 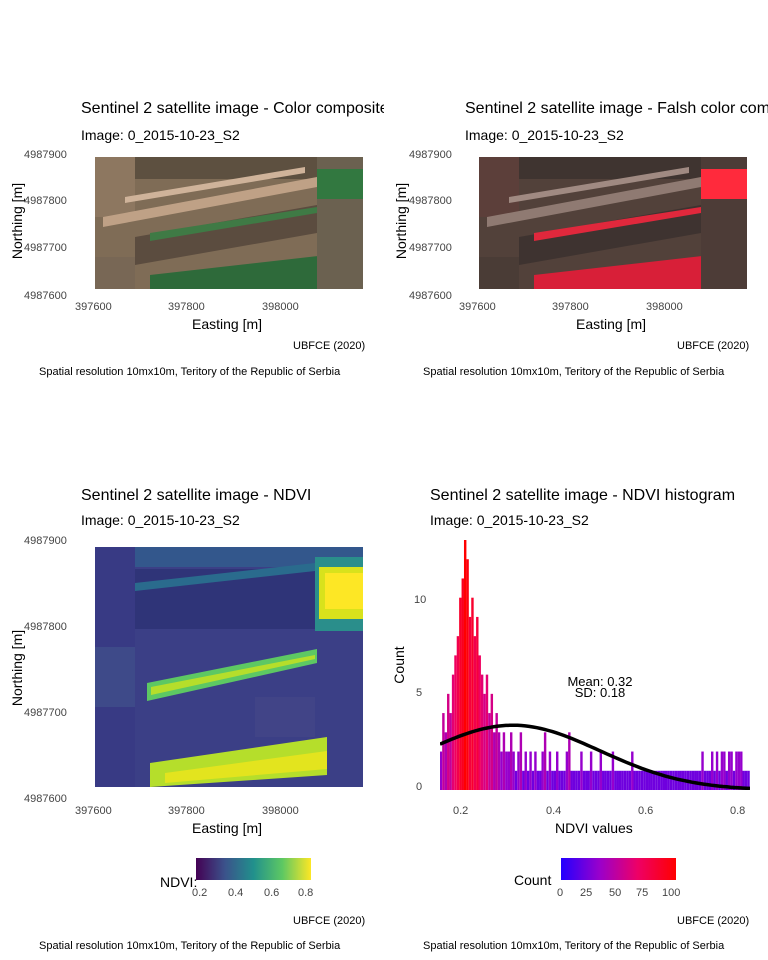 I want to click on panel3-xtick-3: 398000, so click(x=280, y=811).